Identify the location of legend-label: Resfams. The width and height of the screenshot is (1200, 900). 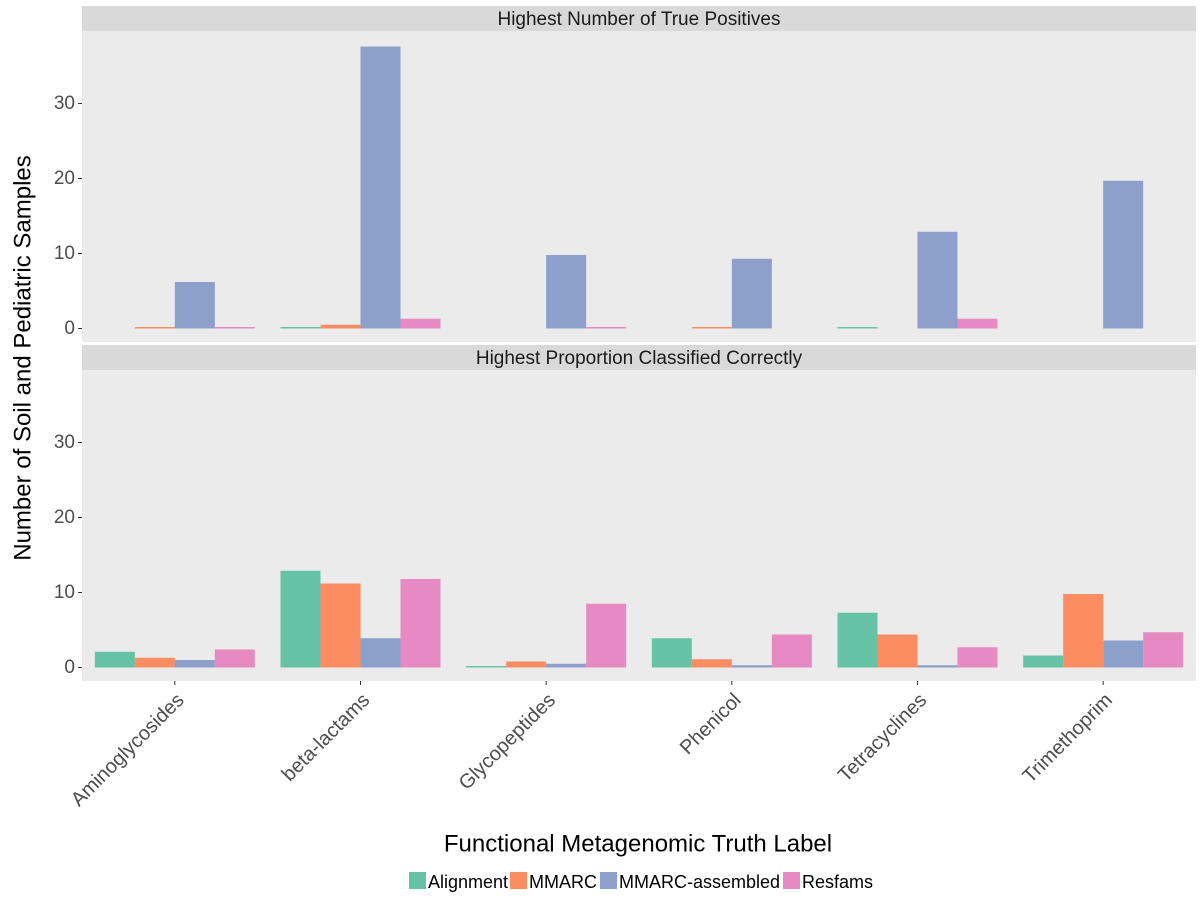
(837, 882).